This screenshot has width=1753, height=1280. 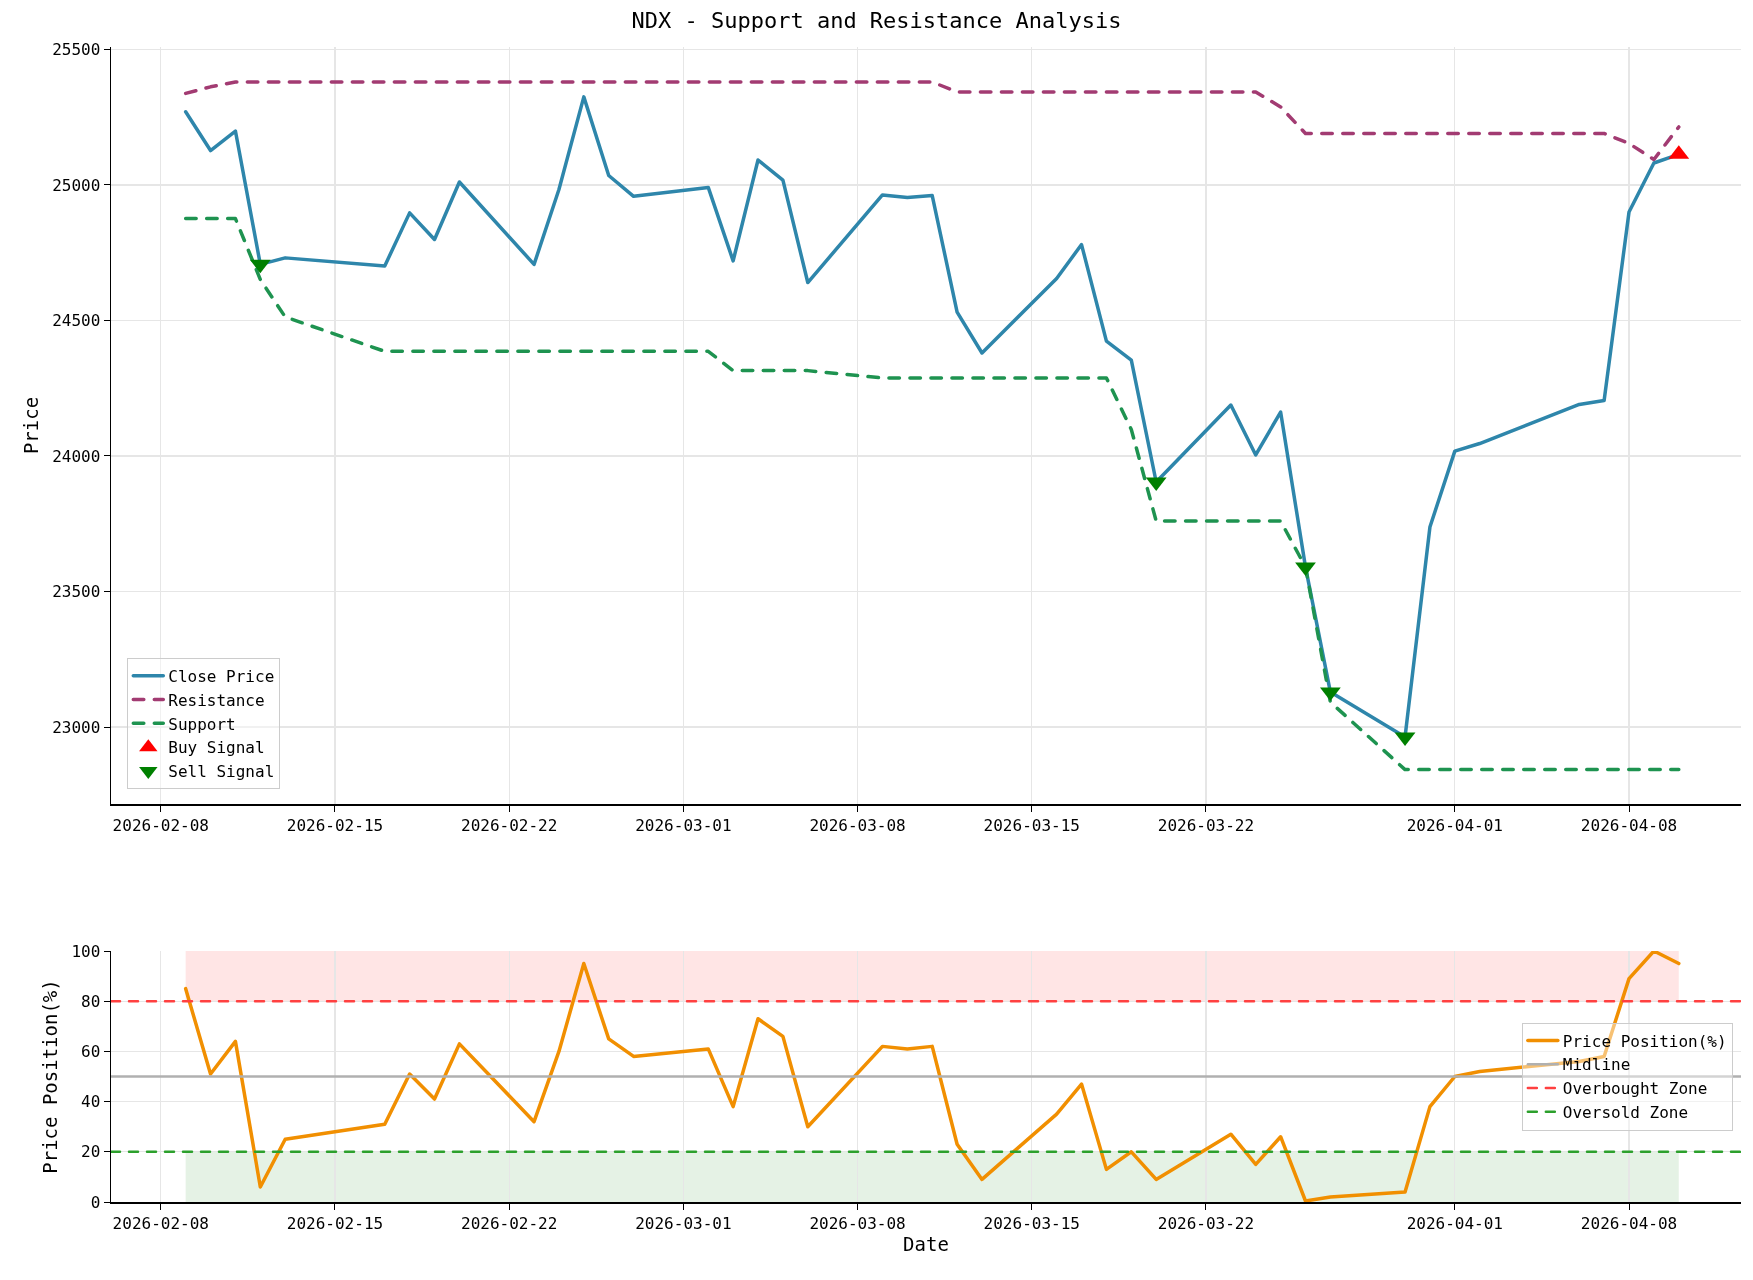 What do you see at coordinates (1644, 1041) in the screenshot?
I see `legend-label: Price Position(%)` at bounding box center [1644, 1041].